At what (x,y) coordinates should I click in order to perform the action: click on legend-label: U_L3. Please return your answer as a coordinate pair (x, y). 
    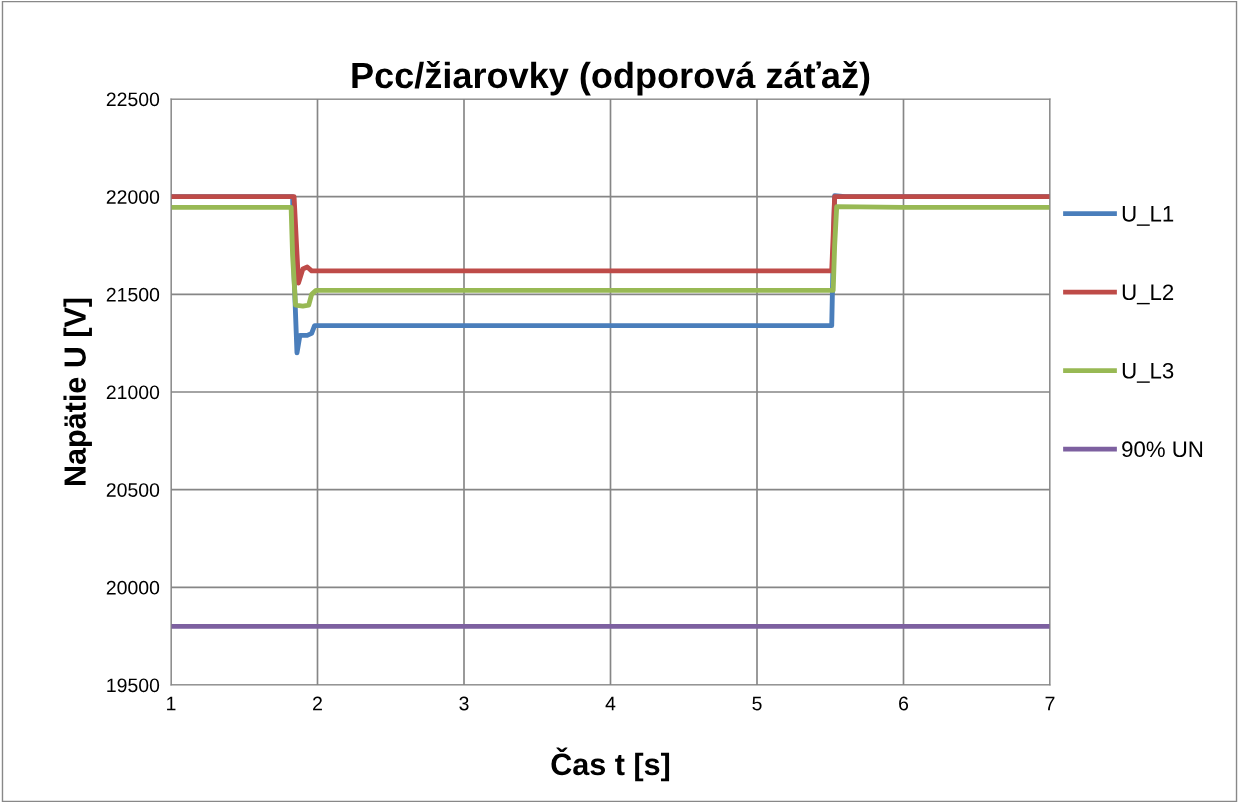
    Looking at the image, I should click on (1148, 372).